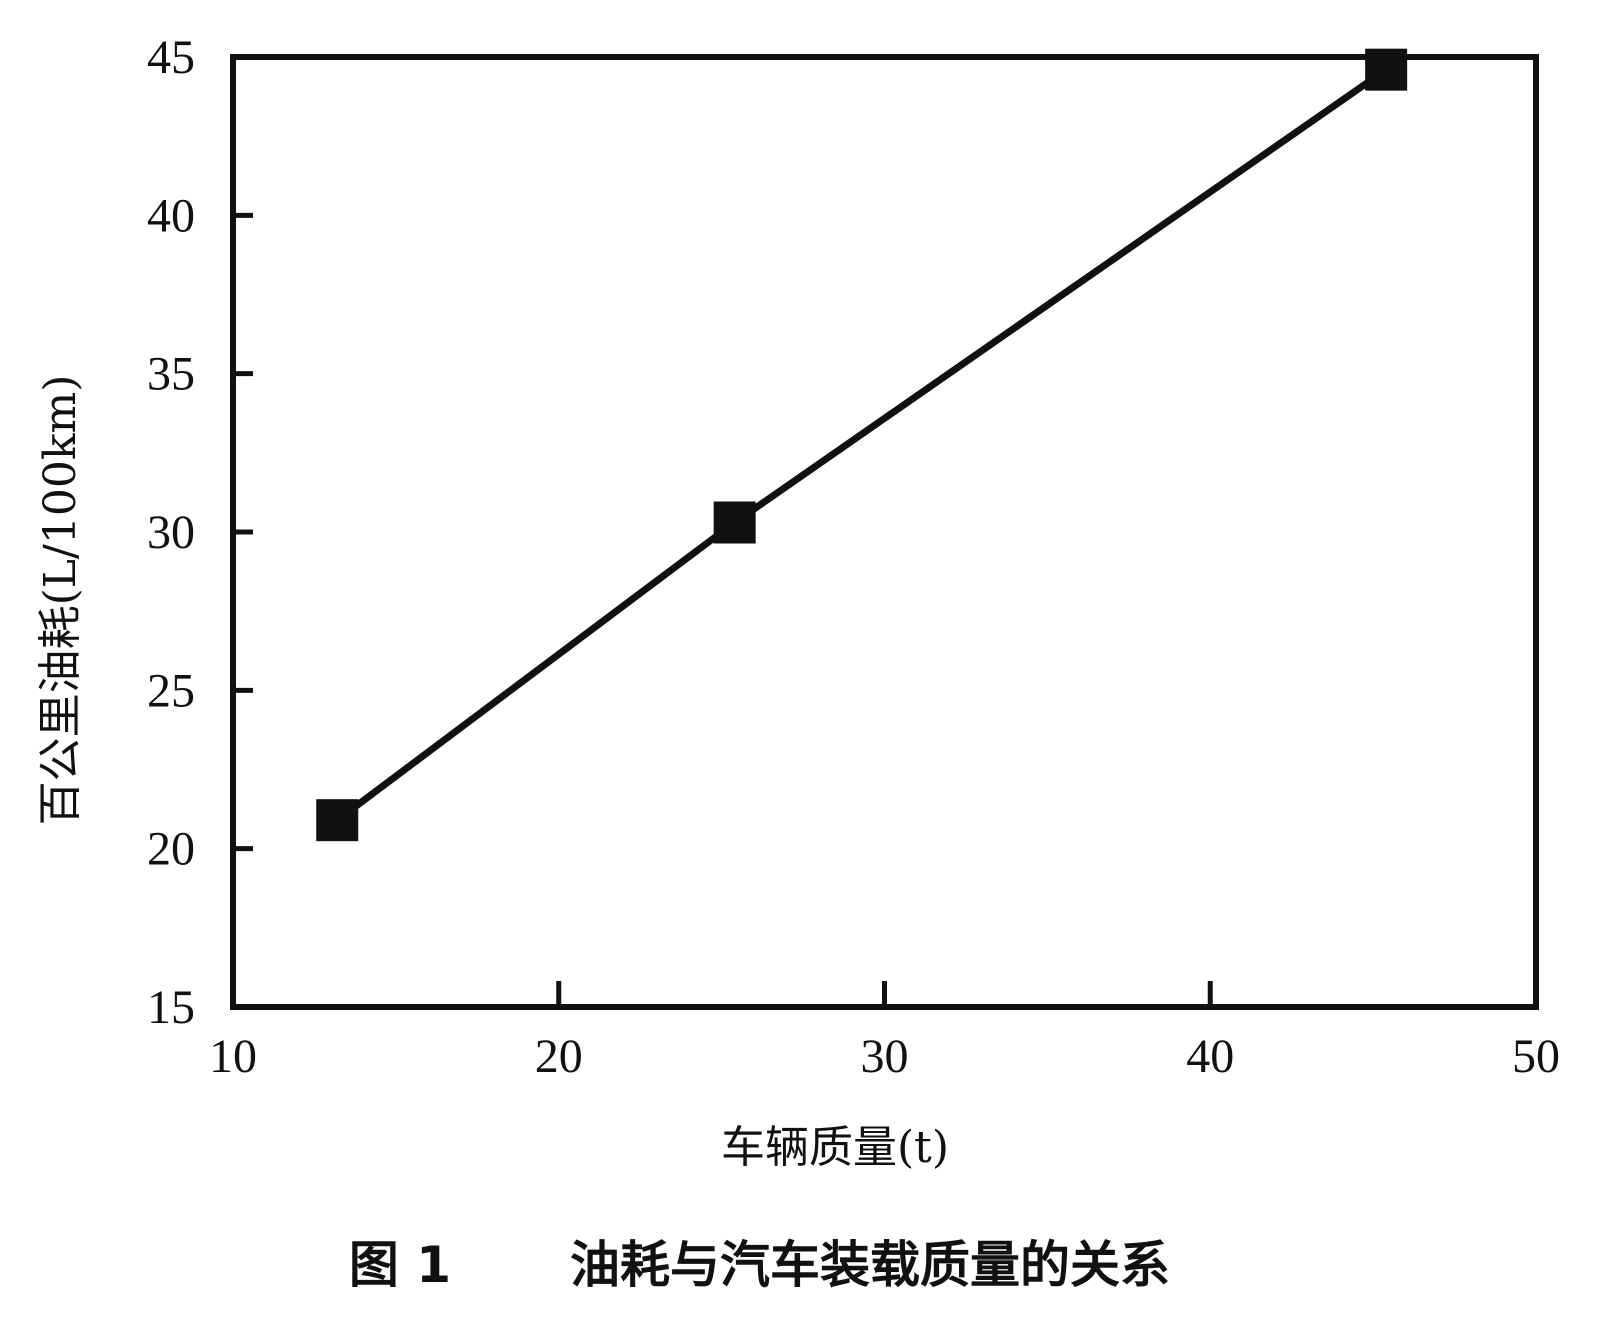  Describe the element at coordinates (171, 57) in the screenshot. I see `y-tick-label: 45` at that location.